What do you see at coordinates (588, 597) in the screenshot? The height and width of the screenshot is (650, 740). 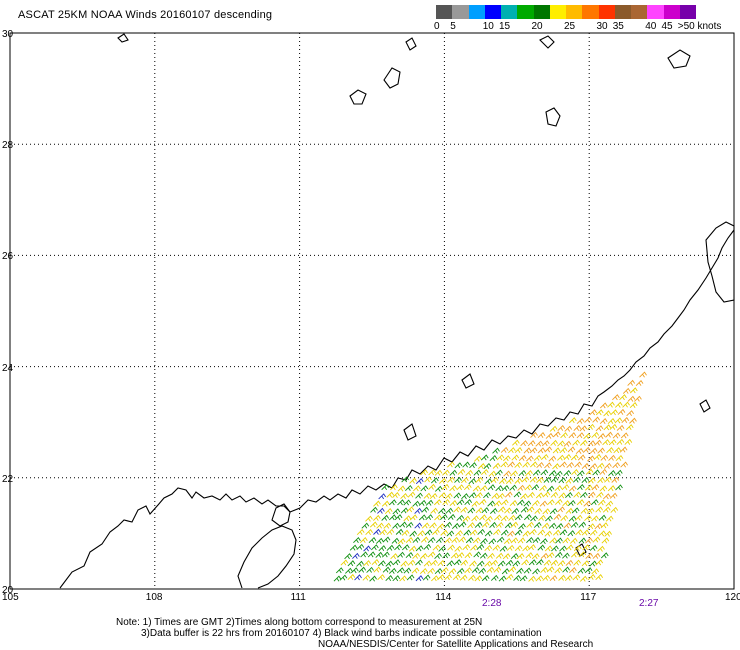 I see `longitude-label: 117` at bounding box center [588, 597].